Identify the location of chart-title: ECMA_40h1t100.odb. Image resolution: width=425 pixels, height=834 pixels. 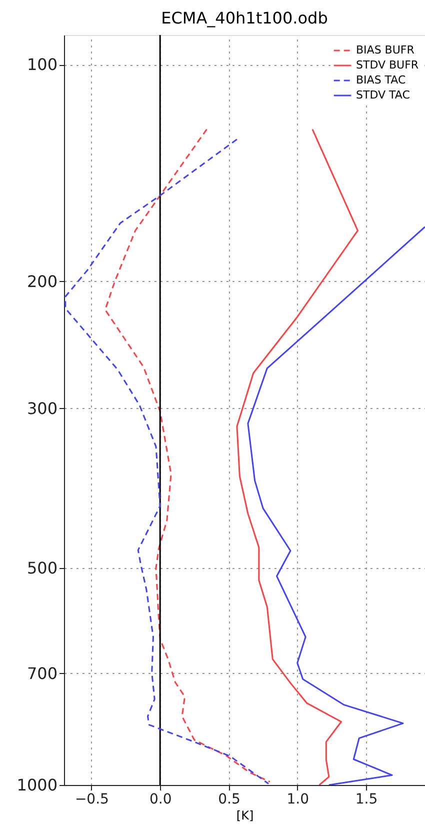
(244, 18).